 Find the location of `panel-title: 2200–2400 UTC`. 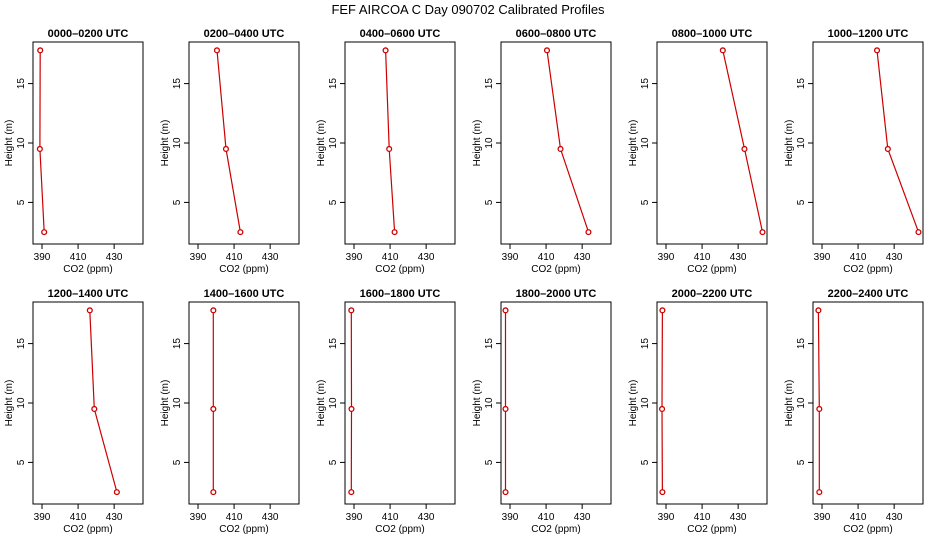

panel-title: 2200–2400 UTC is located at coordinates (868, 294).